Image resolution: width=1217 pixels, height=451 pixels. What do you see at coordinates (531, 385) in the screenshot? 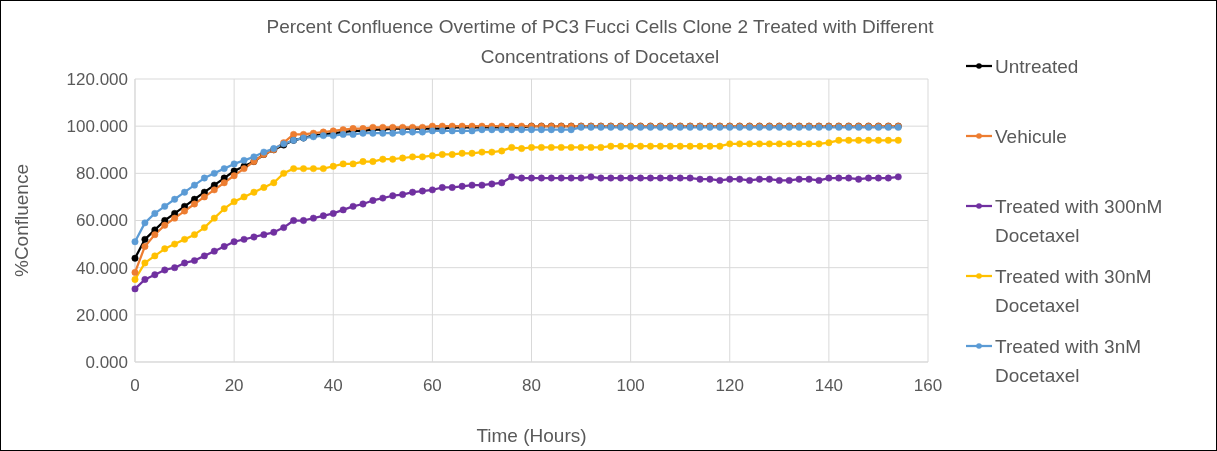
I see `x-tick-label: 80` at bounding box center [531, 385].